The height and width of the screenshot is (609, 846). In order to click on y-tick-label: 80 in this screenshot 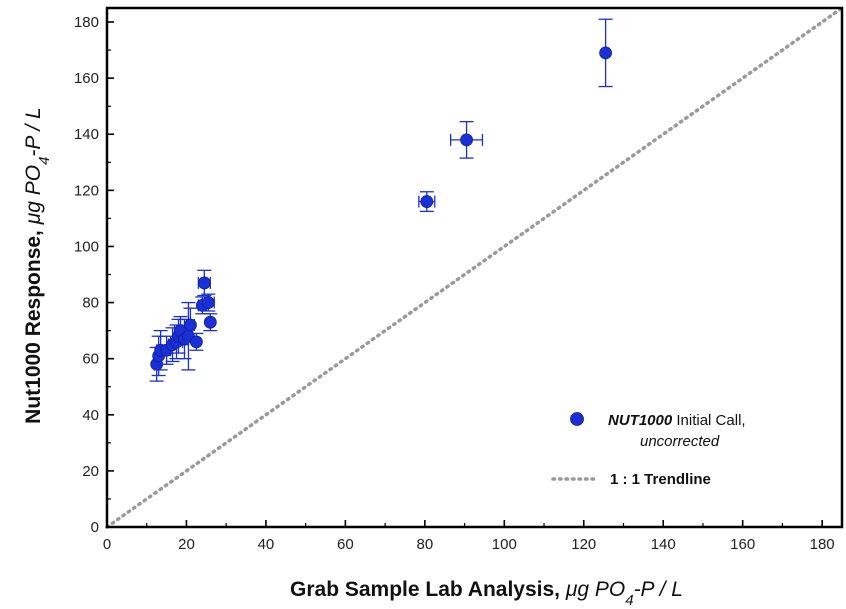, I will do `click(90, 303)`.